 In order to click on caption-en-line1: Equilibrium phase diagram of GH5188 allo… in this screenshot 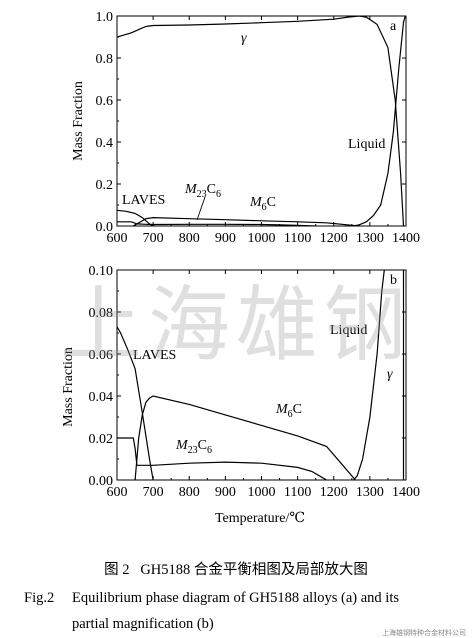, I will do `click(235, 598)`.